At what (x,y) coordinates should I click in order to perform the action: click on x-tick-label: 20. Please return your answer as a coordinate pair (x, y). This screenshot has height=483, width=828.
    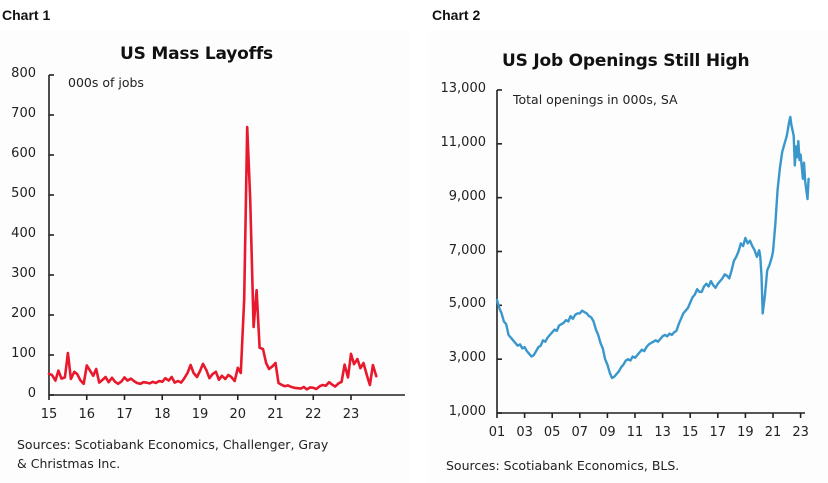
    Looking at the image, I should click on (238, 414).